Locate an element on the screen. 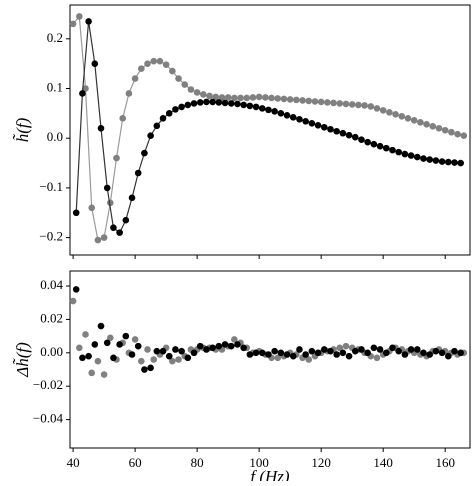  x-tick-label: 160 is located at coordinates (445, 462).